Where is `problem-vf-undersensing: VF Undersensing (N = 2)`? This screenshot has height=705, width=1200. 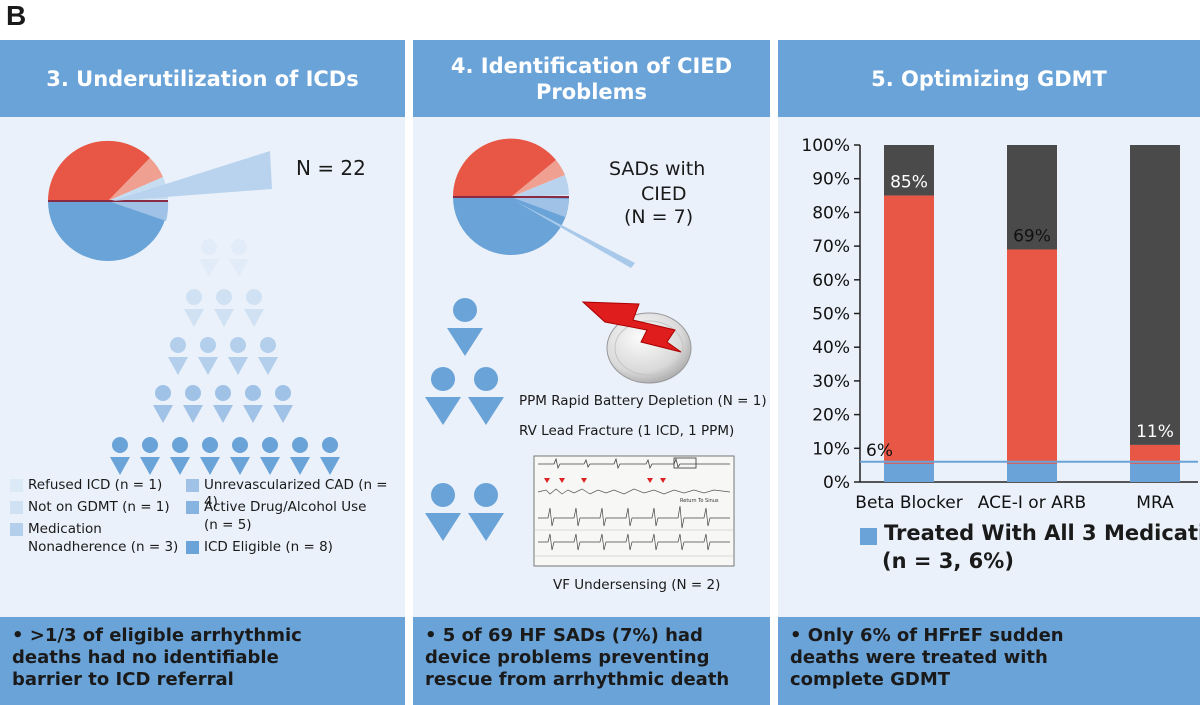 problem-vf-undersensing: VF Undersensing (N = 2) is located at coordinates (637, 585).